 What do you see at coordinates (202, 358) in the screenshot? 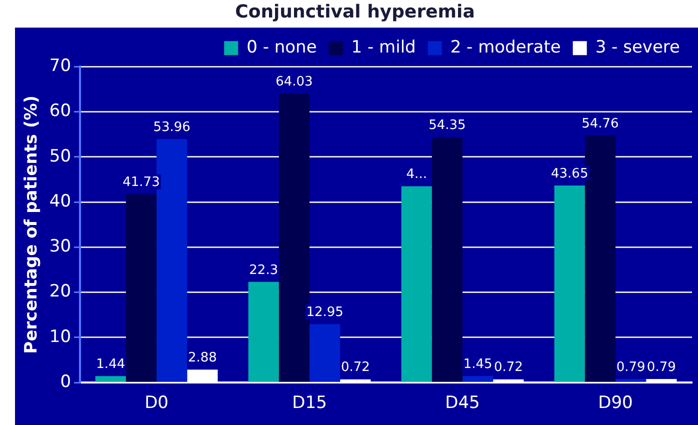
I see `data-label: 2.88` at bounding box center [202, 358].